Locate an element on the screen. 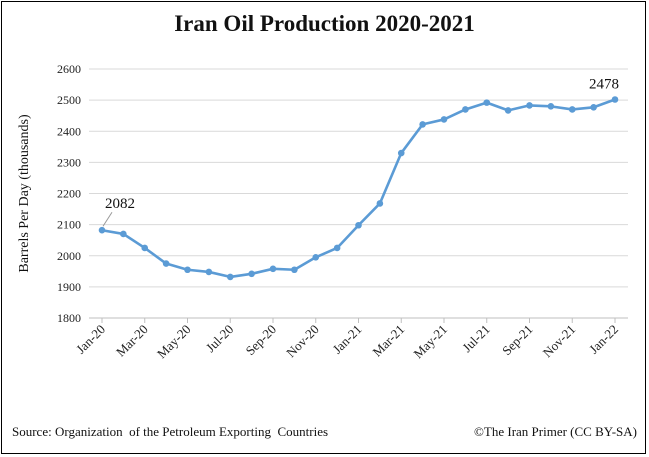 The width and height of the screenshot is (649, 457). x-tick-label: Nov-21 is located at coordinates (559, 341).